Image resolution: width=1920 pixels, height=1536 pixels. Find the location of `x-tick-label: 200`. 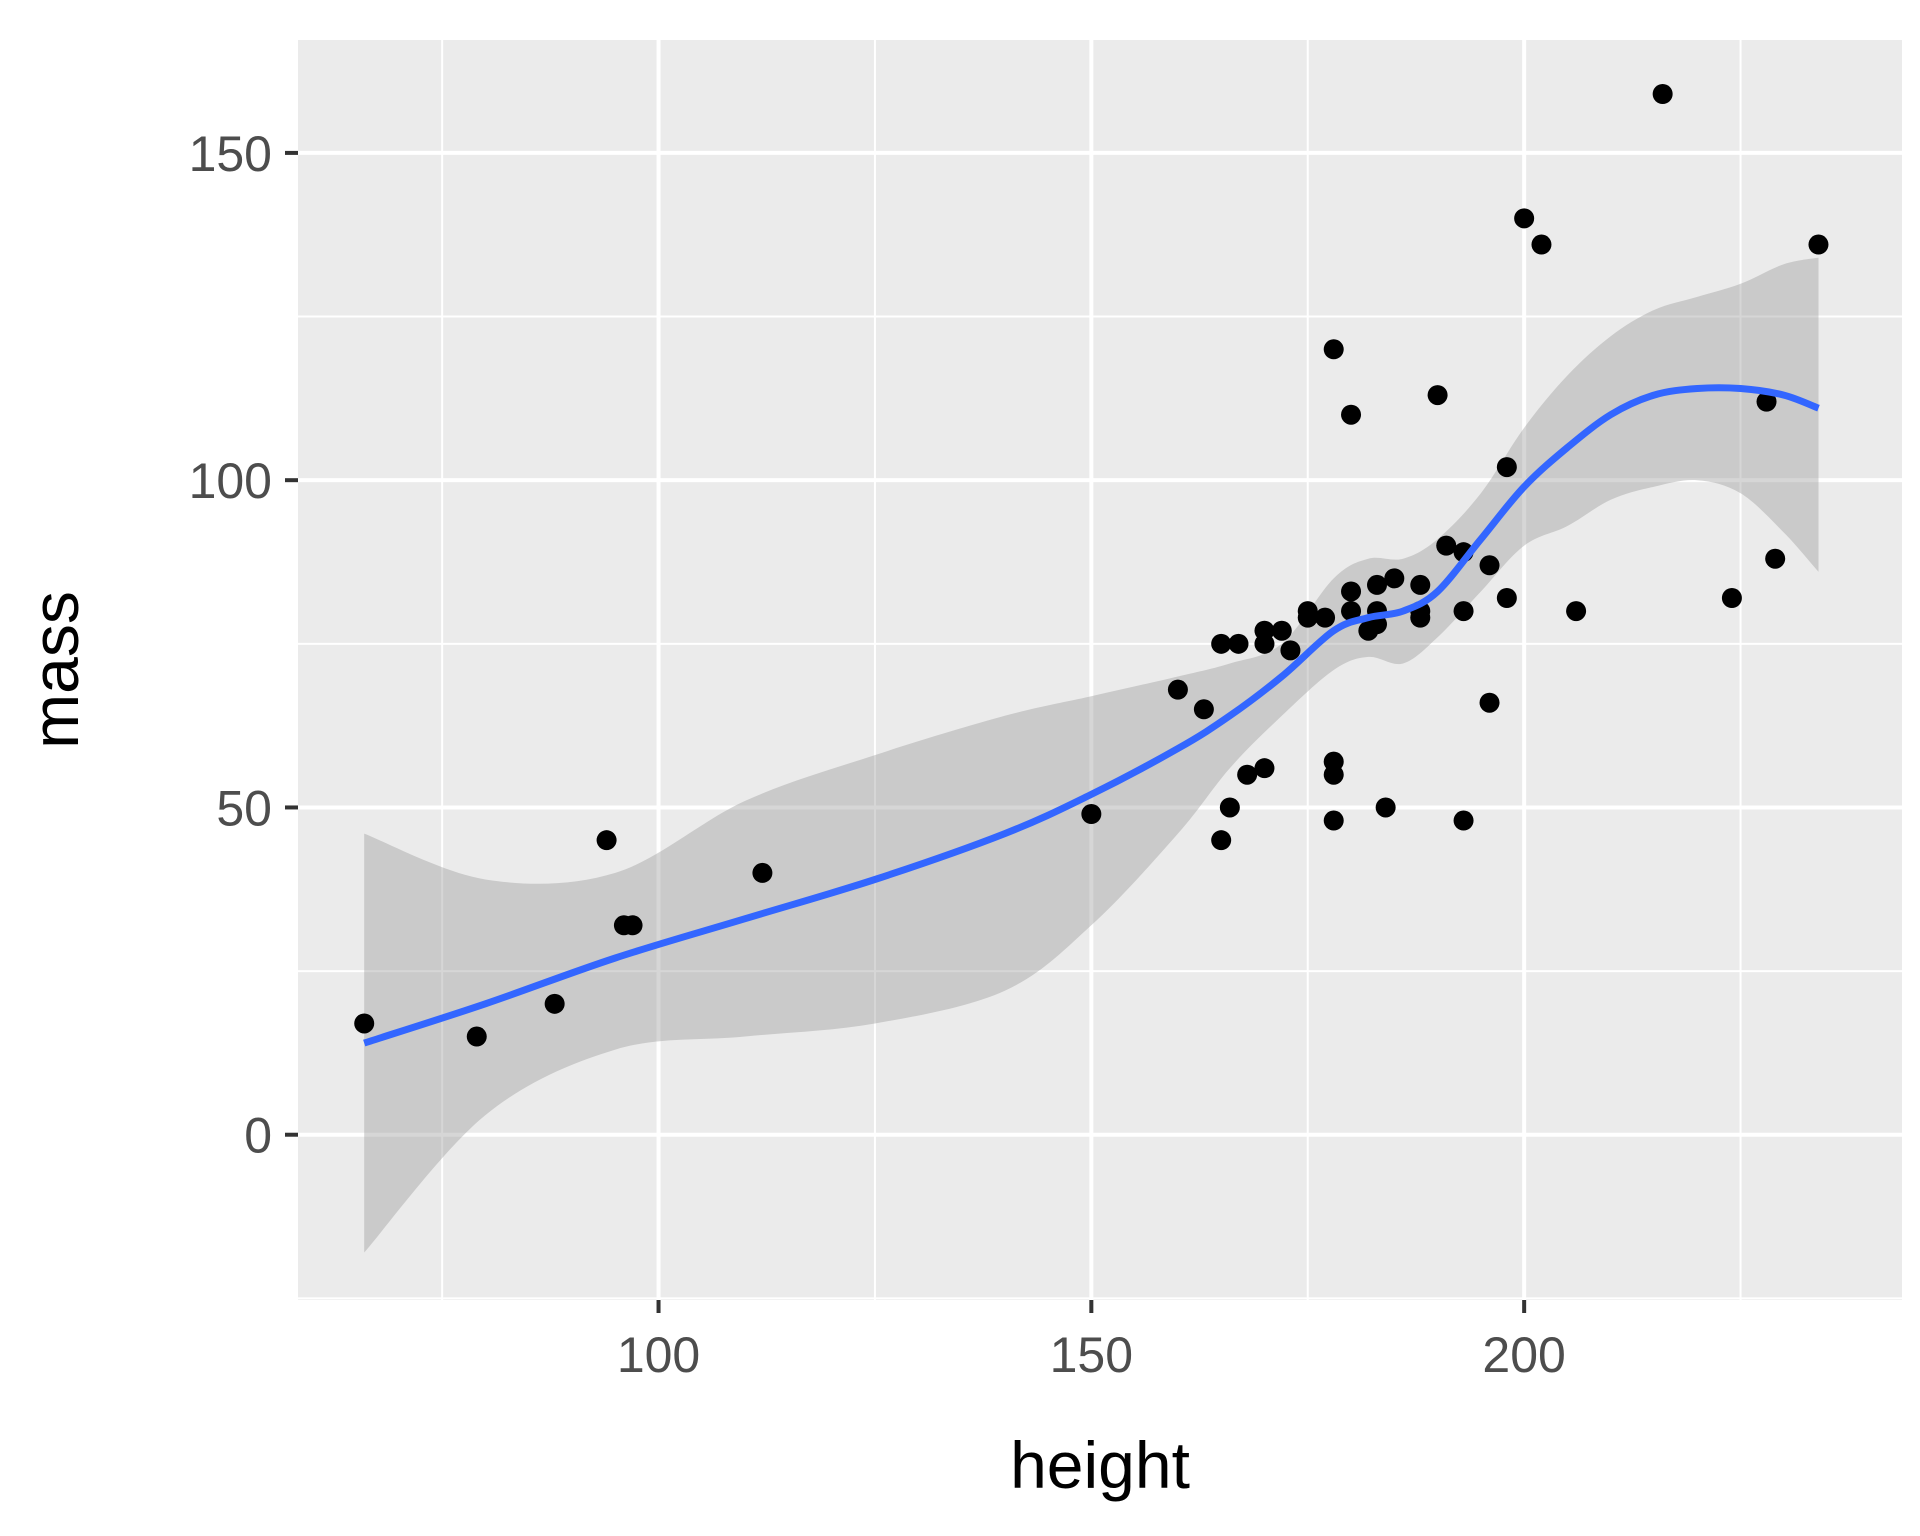

x-tick-label: 200 is located at coordinates (1523, 1355).